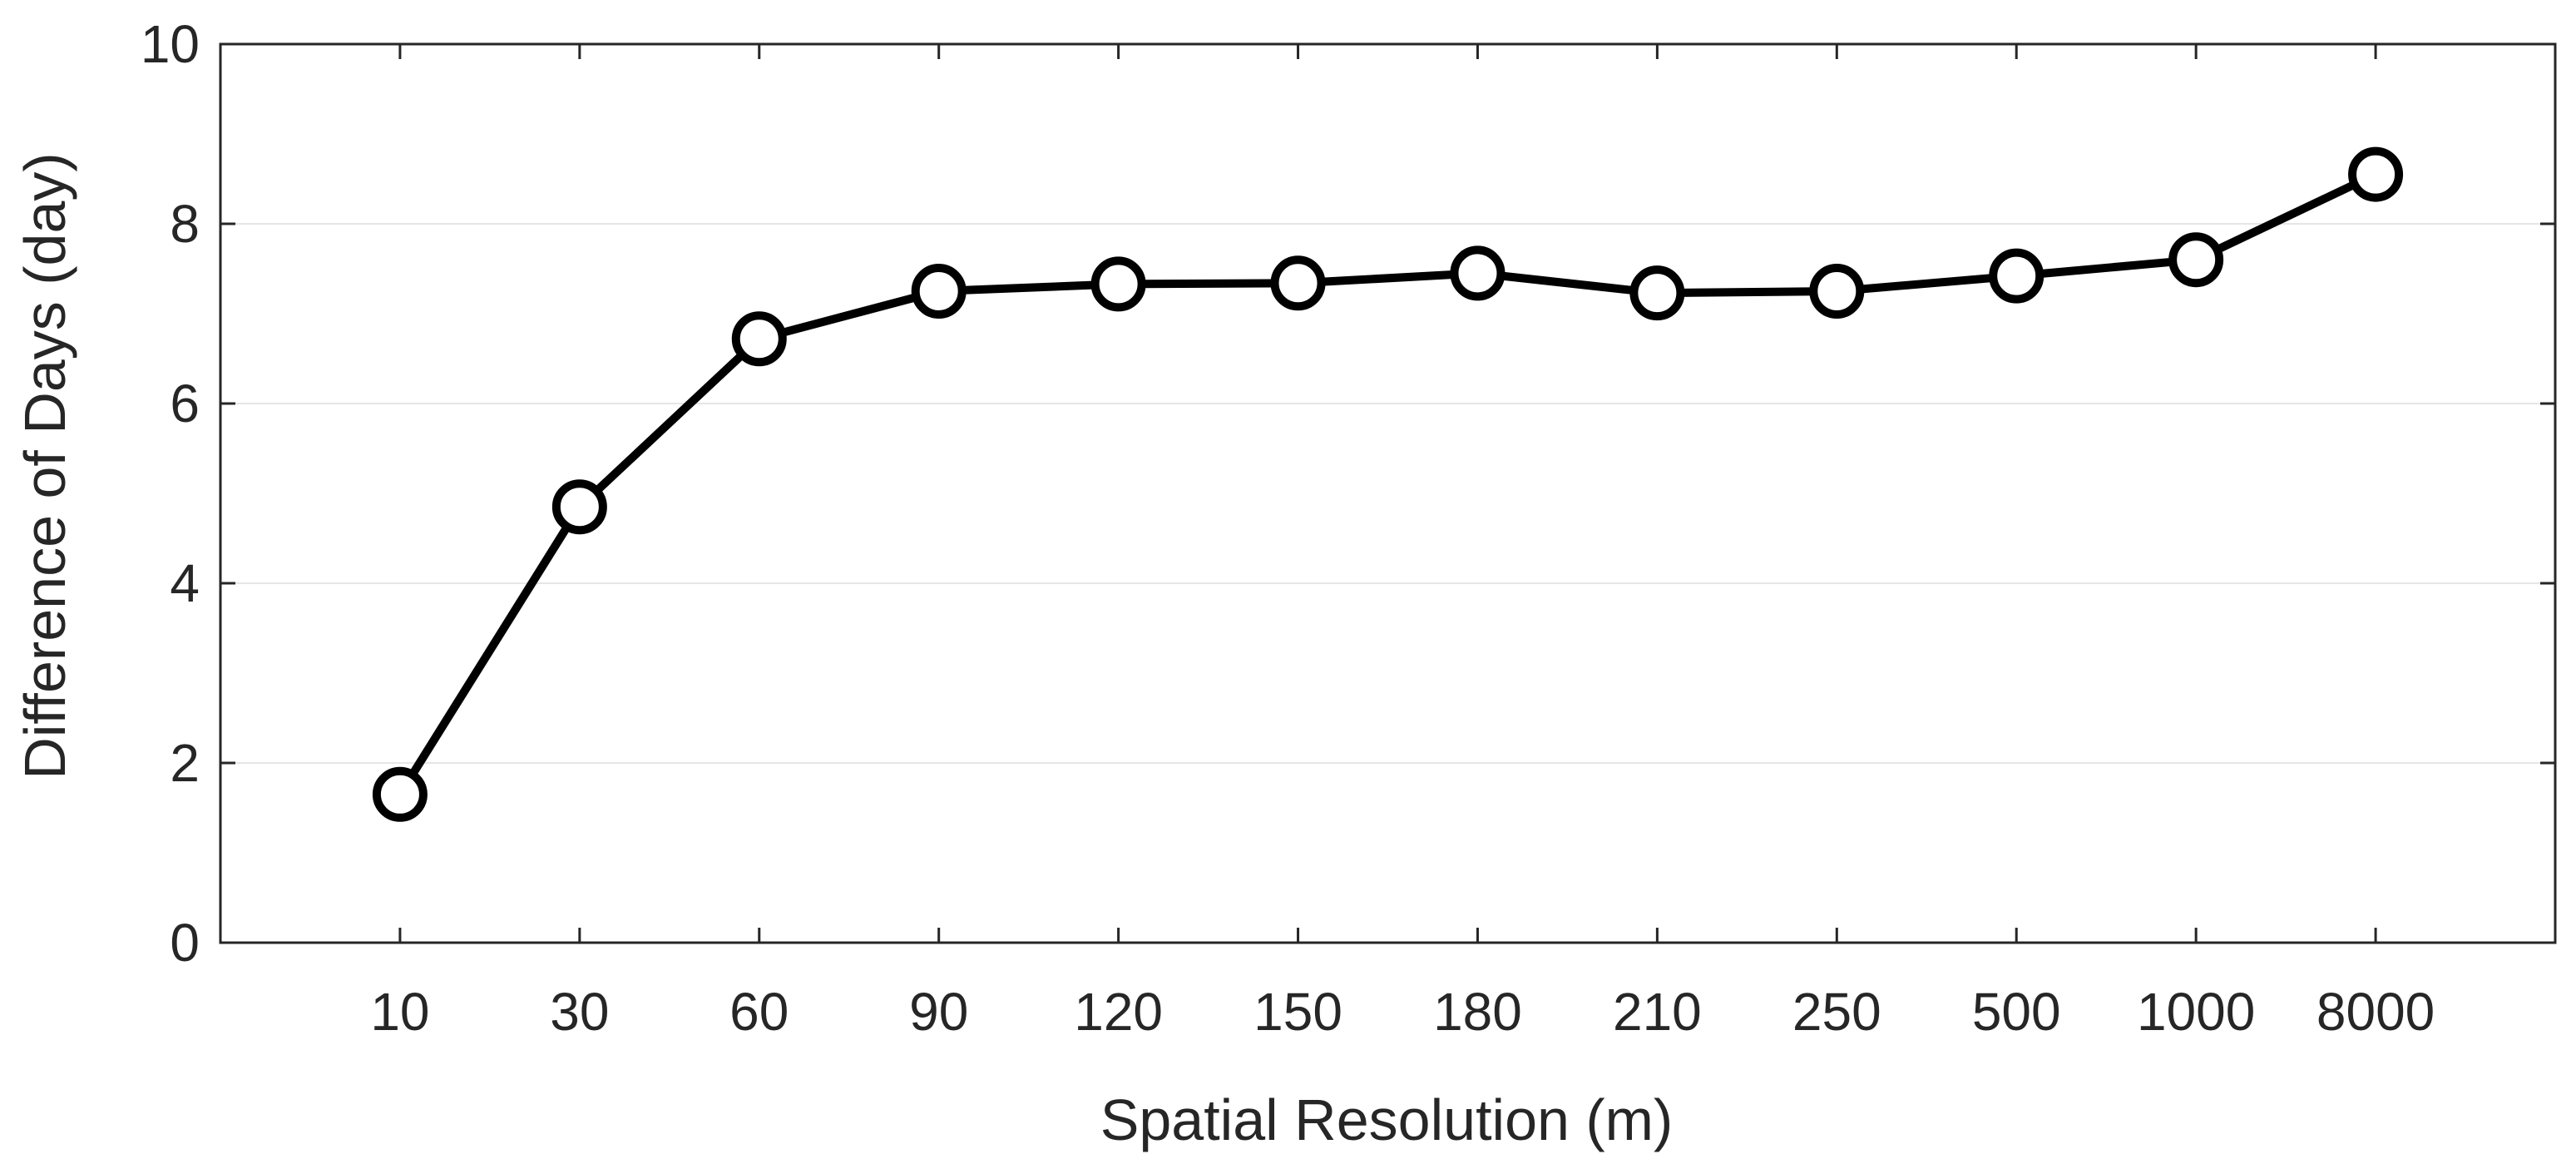 Image resolution: width=2576 pixels, height=1159 pixels. What do you see at coordinates (2375, 1012) in the screenshot?
I see `x-tick-label: 8000` at bounding box center [2375, 1012].